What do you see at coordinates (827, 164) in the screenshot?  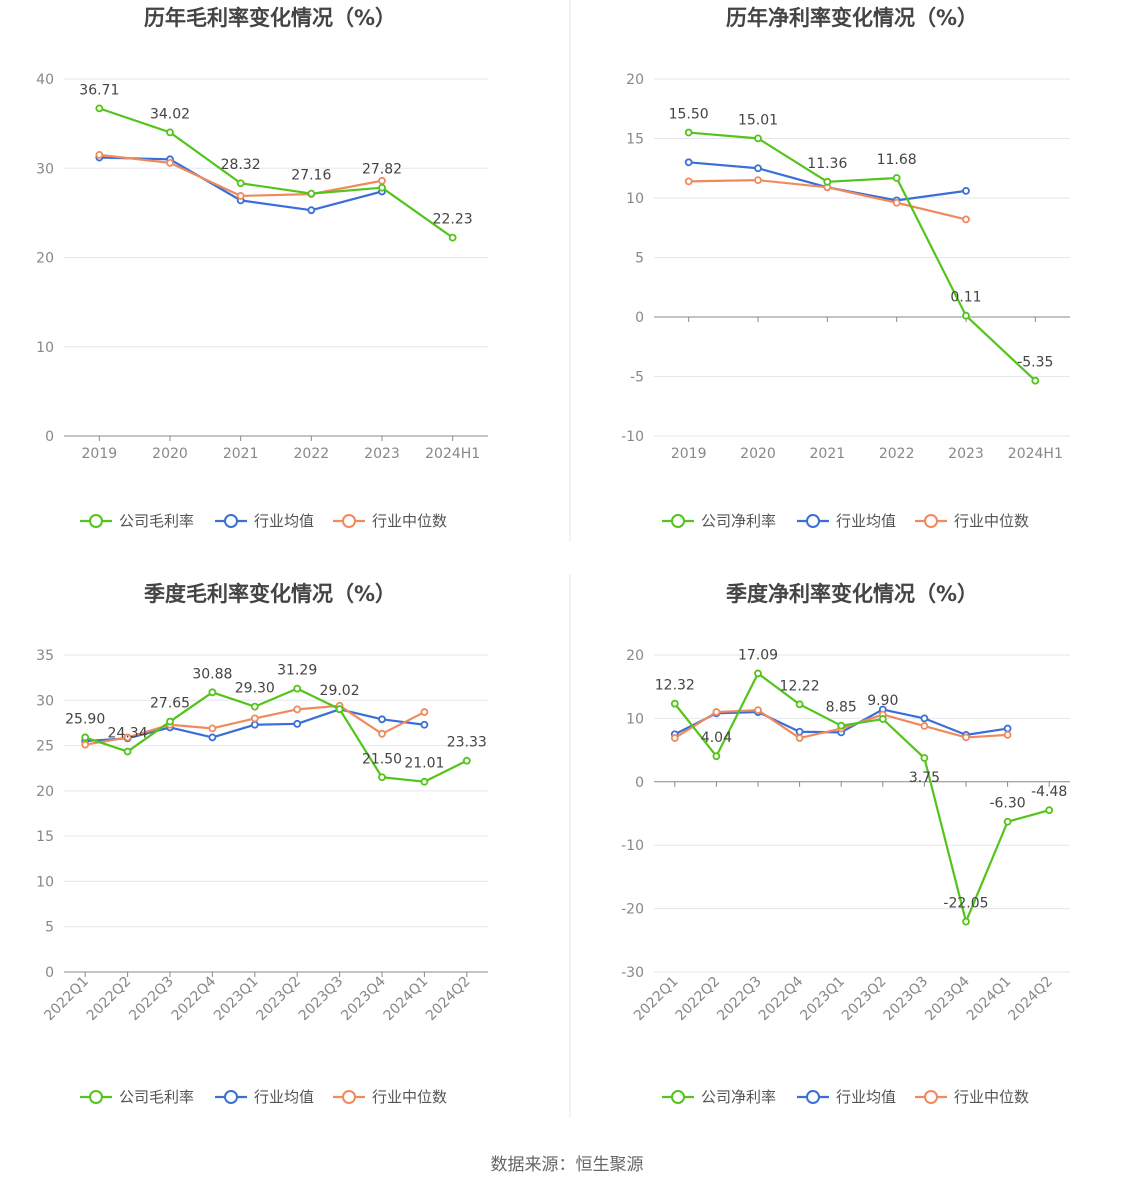 I see `data-label: 11.36` at bounding box center [827, 164].